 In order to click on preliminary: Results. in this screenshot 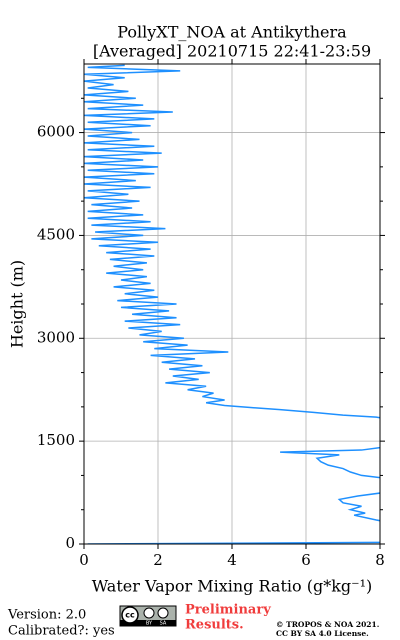, I will do `click(214, 625)`.